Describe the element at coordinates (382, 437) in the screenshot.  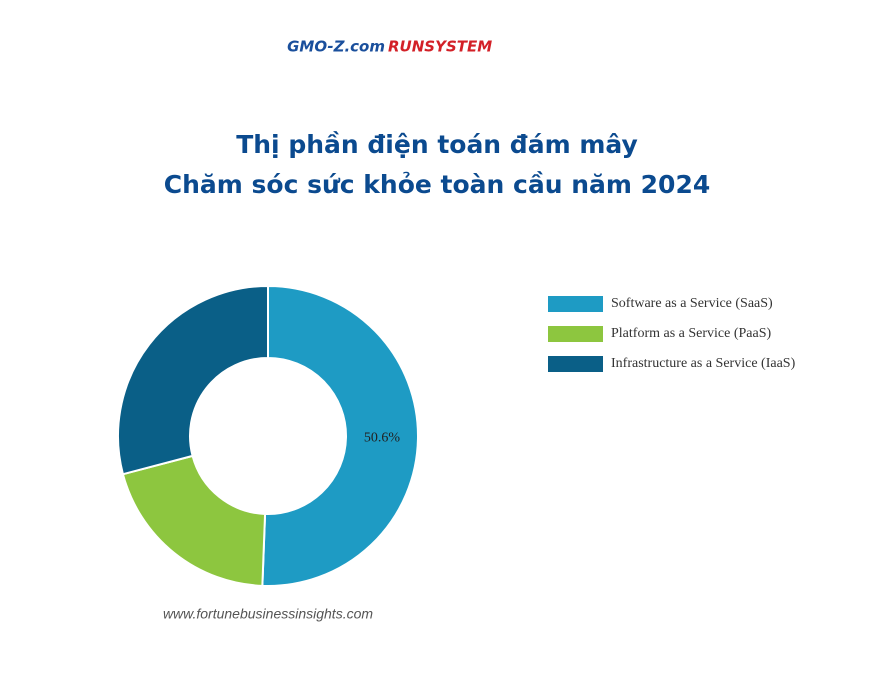
I see `data-label: 50.6%` at that location.